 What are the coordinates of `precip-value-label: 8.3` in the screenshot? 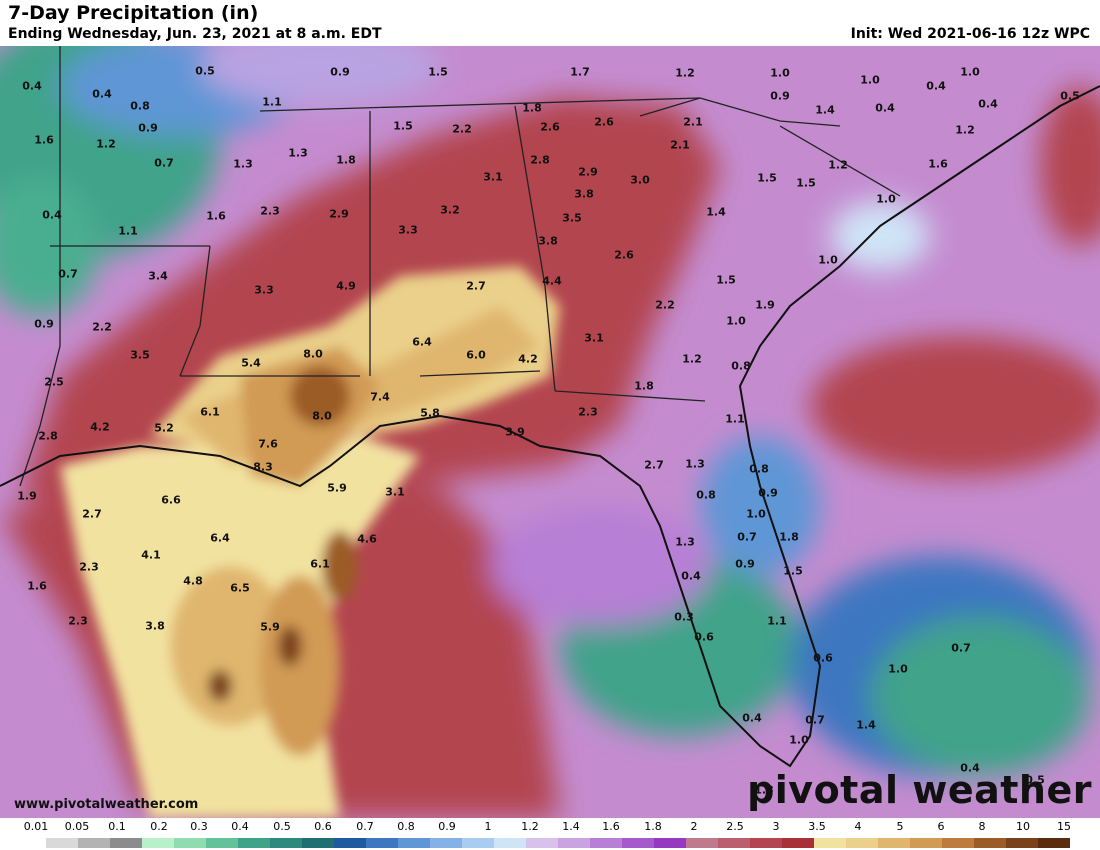 It's located at (263, 467).